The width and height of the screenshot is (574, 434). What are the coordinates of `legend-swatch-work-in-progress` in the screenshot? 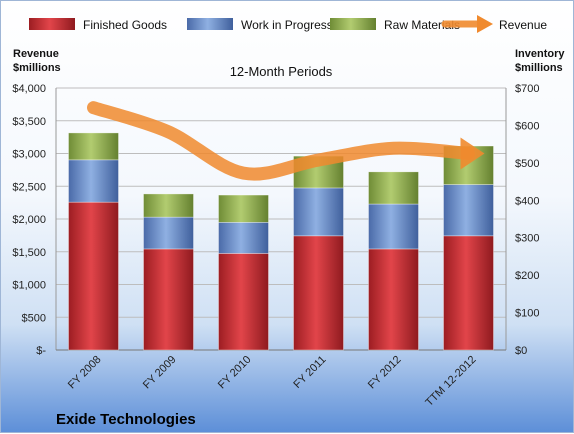 It's located at (210, 24).